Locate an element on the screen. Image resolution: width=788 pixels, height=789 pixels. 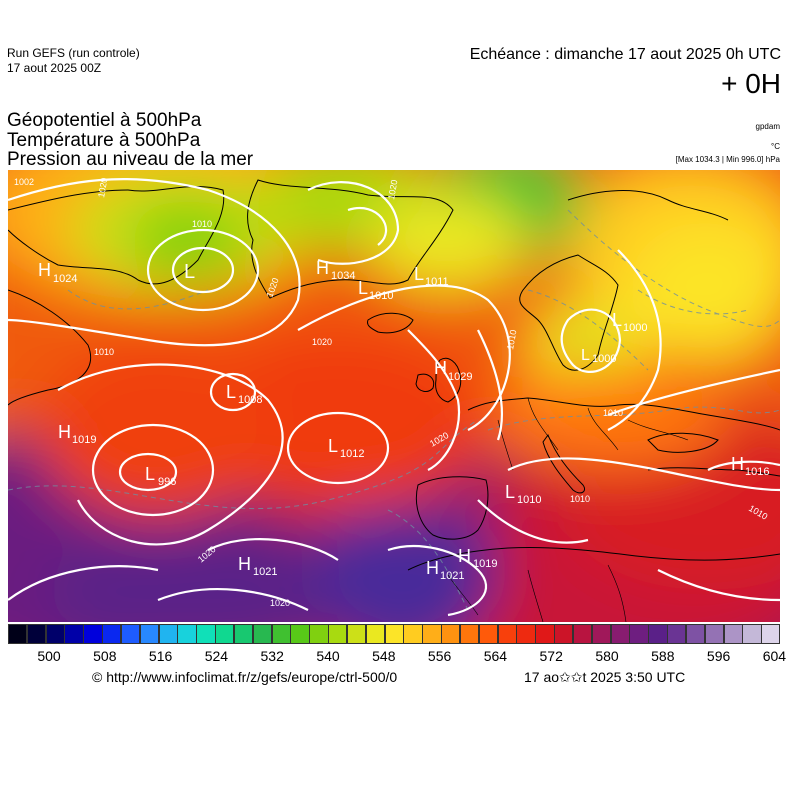
color-scale-label: 524 is located at coordinates (216, 656).